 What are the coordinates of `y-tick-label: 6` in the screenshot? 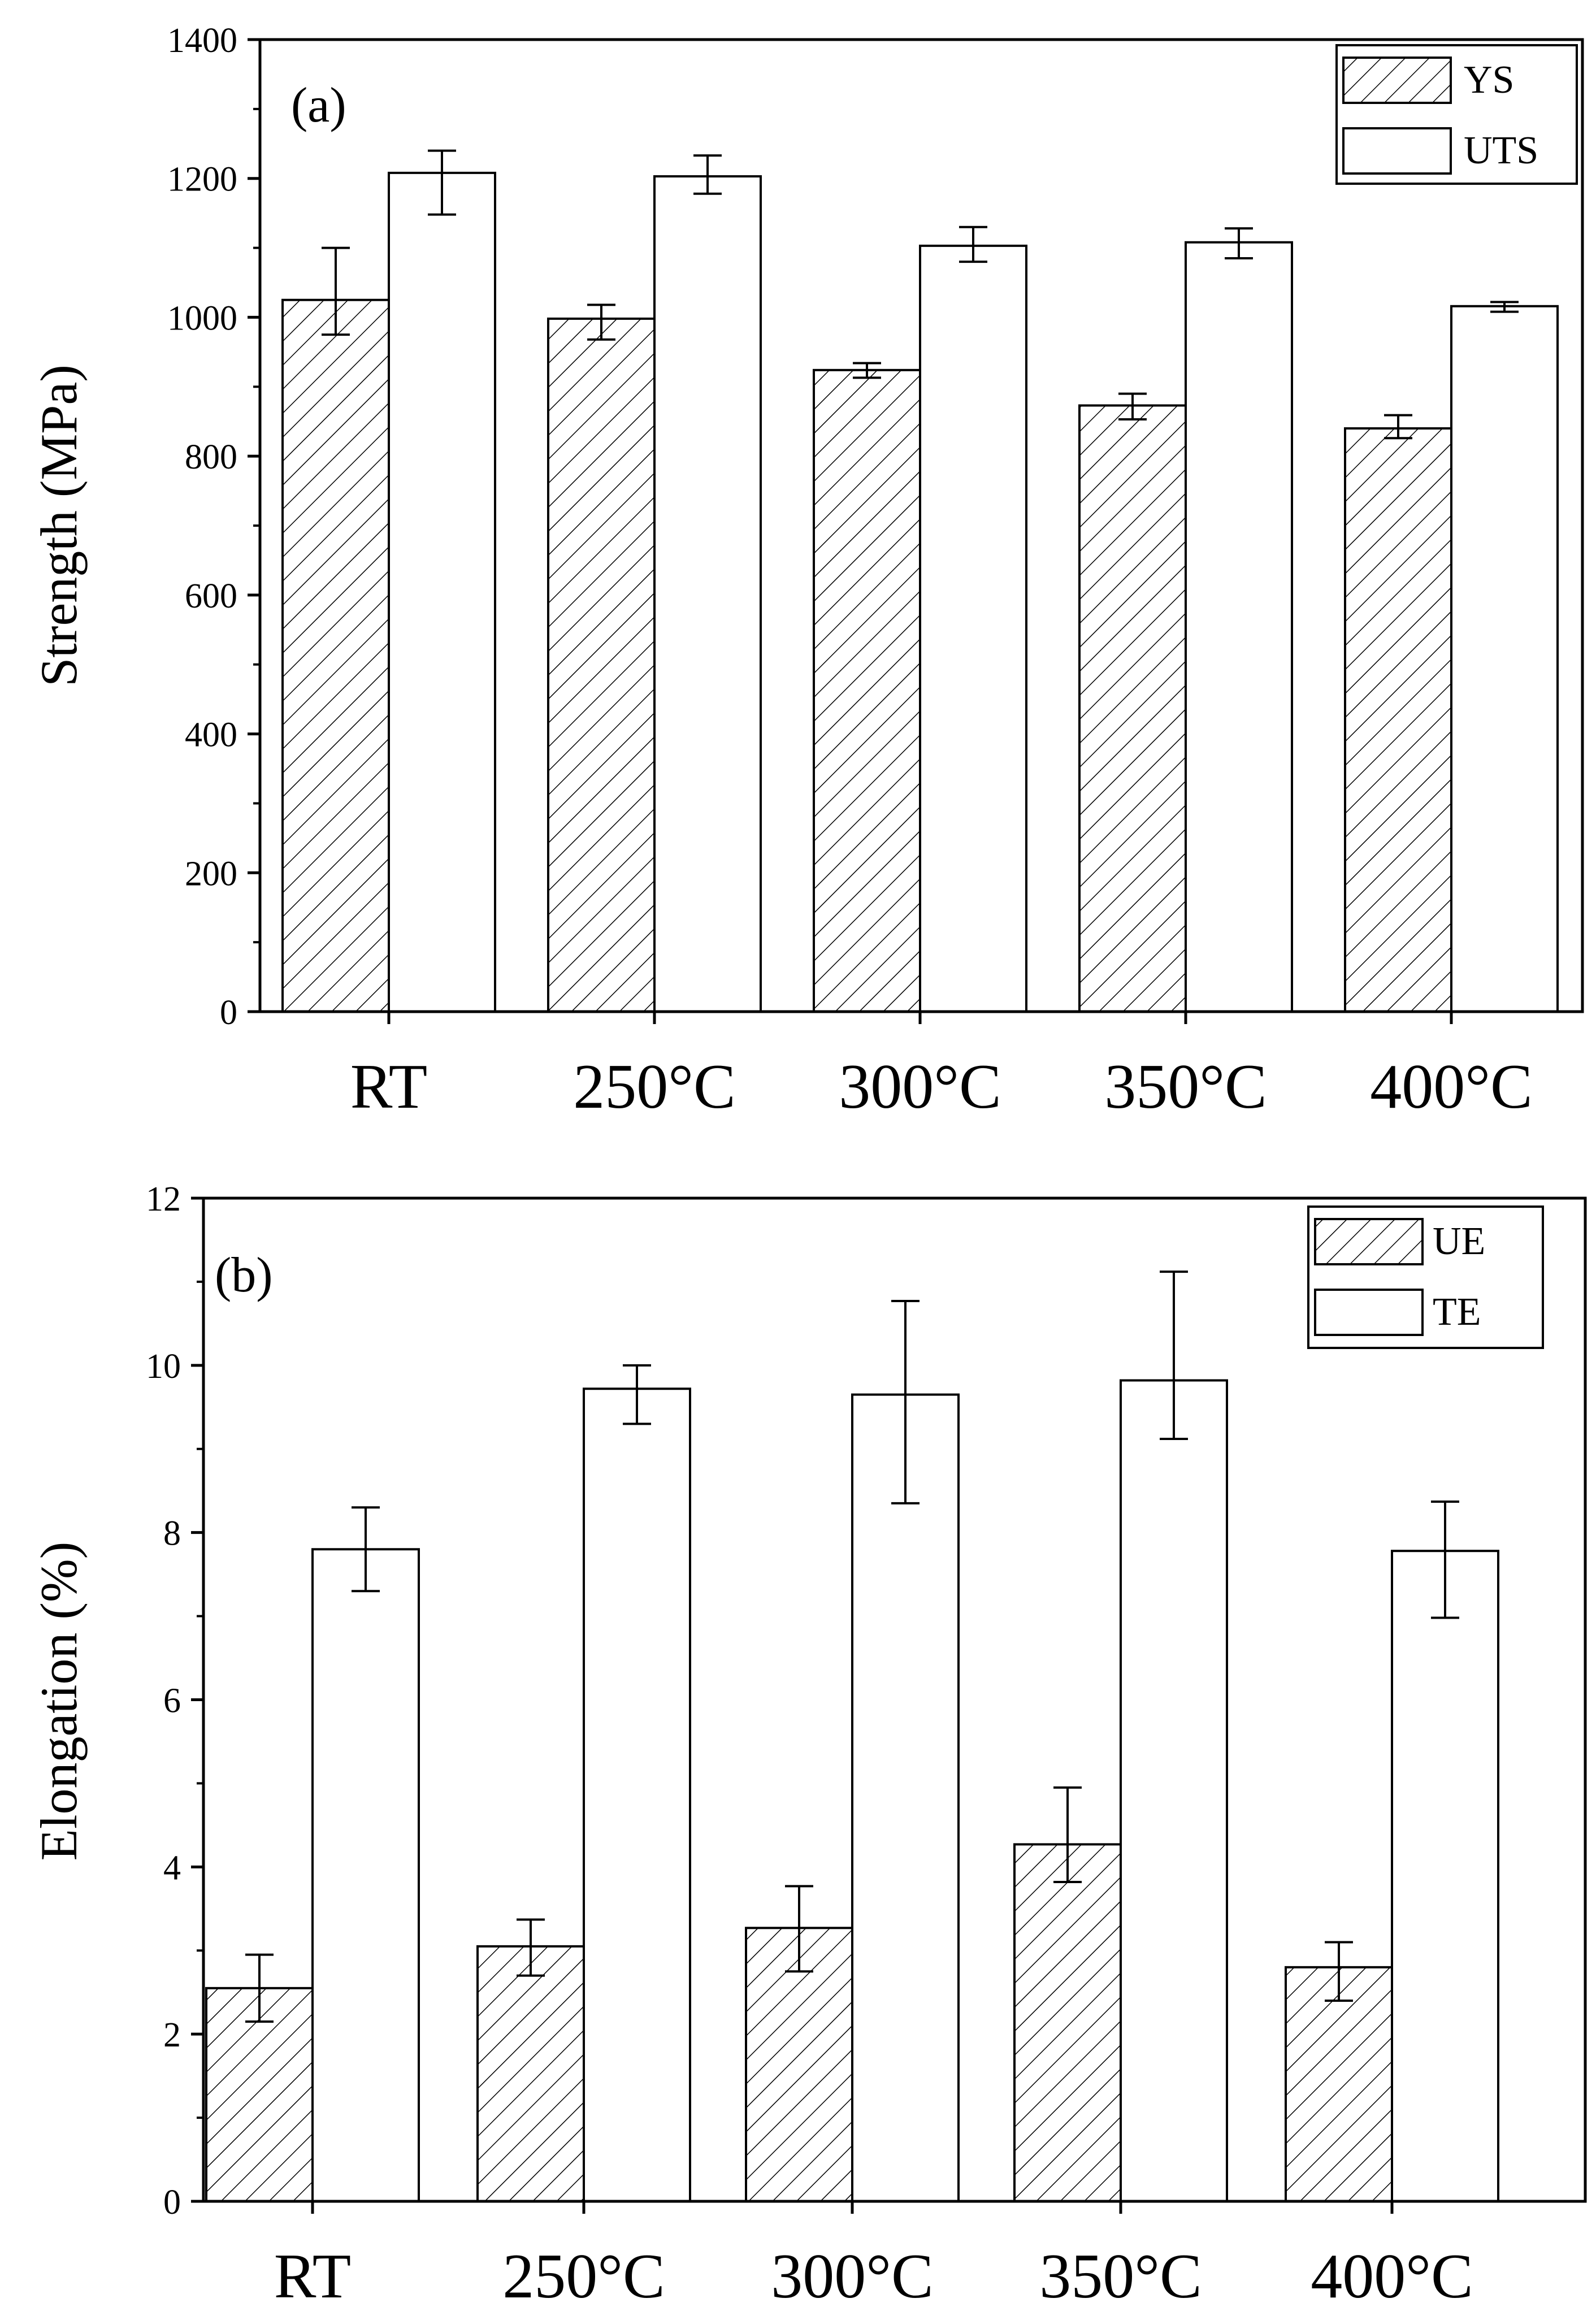 It's located at (172, 1701).